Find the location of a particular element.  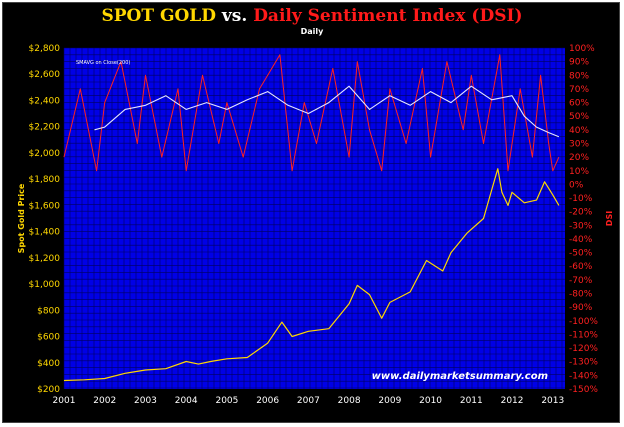

left-tick-label: $600 is located at coordinates (48, 338).